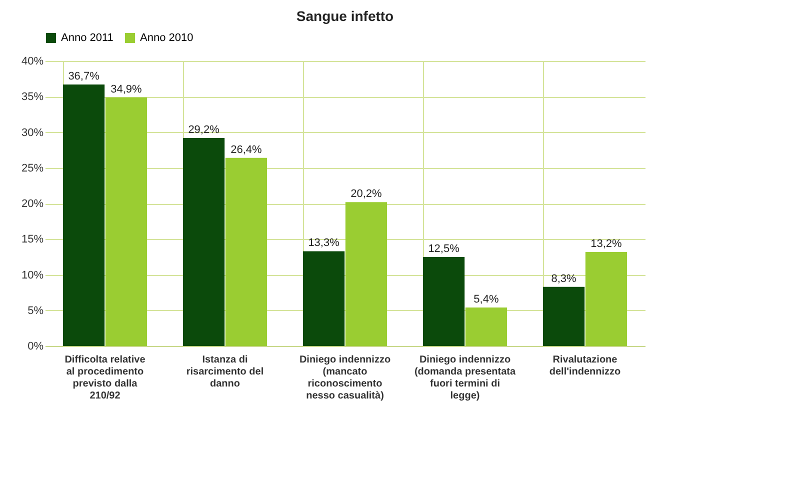 The width and height of the screenshot is (805, 490). What do you see at coordinates (32, 204) in the screenshot?
I see `y-tick-label: 20%` at bounding box center [32, 204].